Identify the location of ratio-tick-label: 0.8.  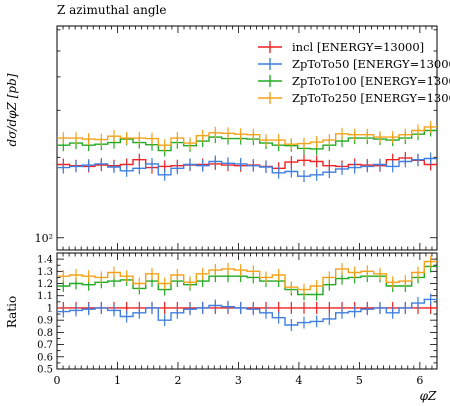
(45, 333).